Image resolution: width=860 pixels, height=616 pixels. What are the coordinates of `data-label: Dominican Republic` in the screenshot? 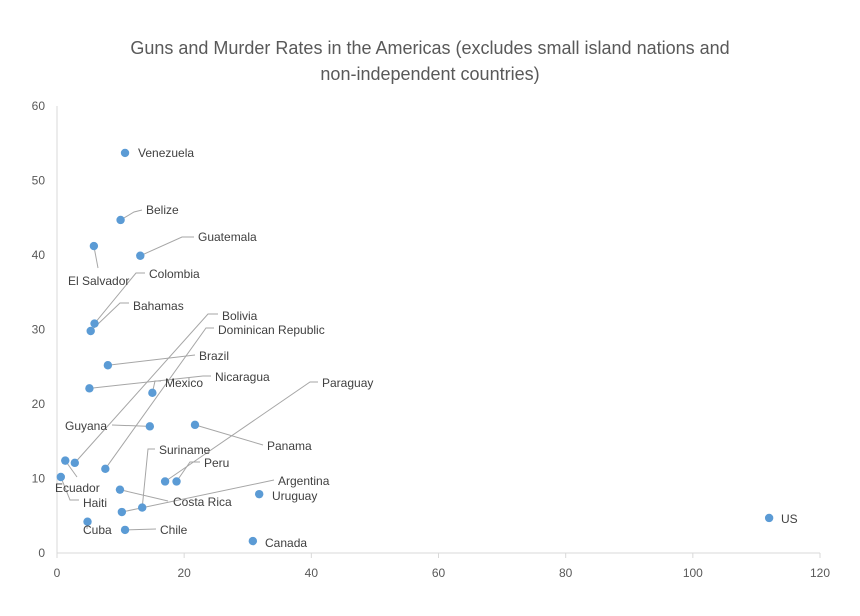 It's located at (271, 330).